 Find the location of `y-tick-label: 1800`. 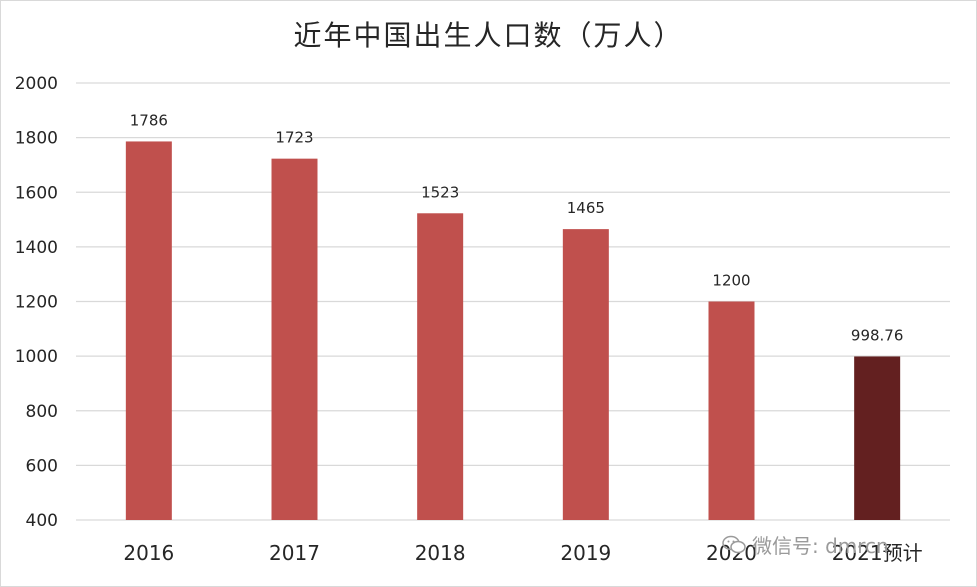

y-tick-label: 1800 is located at coordinates (36, 139).